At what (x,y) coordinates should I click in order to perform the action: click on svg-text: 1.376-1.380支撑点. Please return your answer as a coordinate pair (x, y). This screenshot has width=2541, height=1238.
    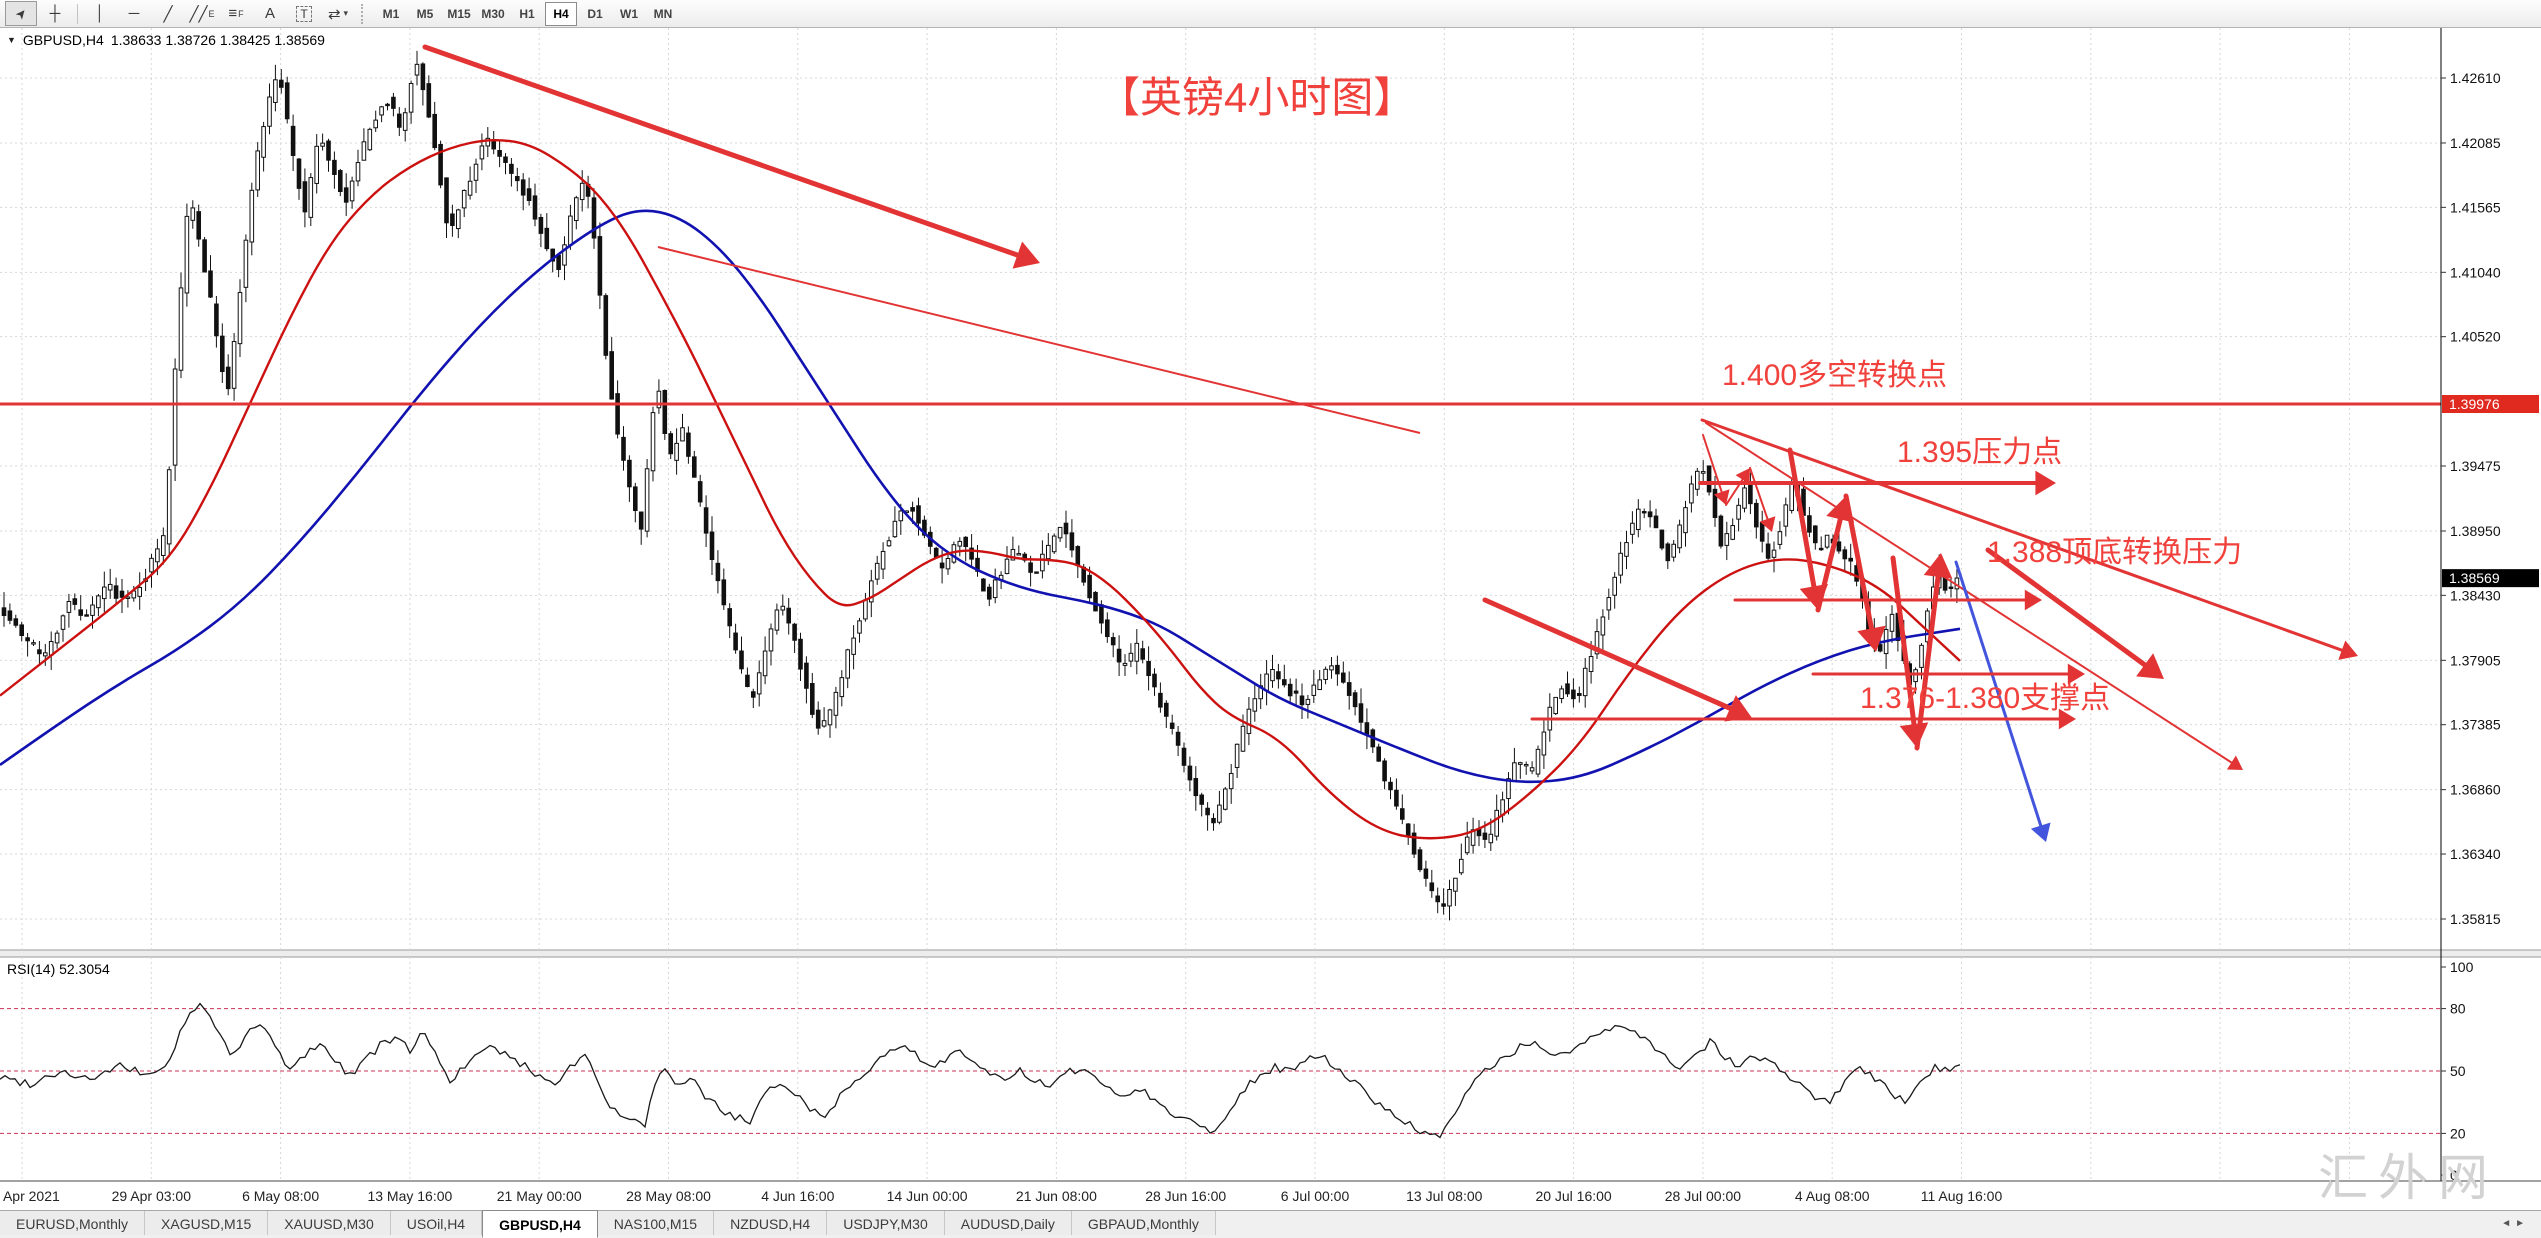
    Looking at the image, I should click on (1985, 698).